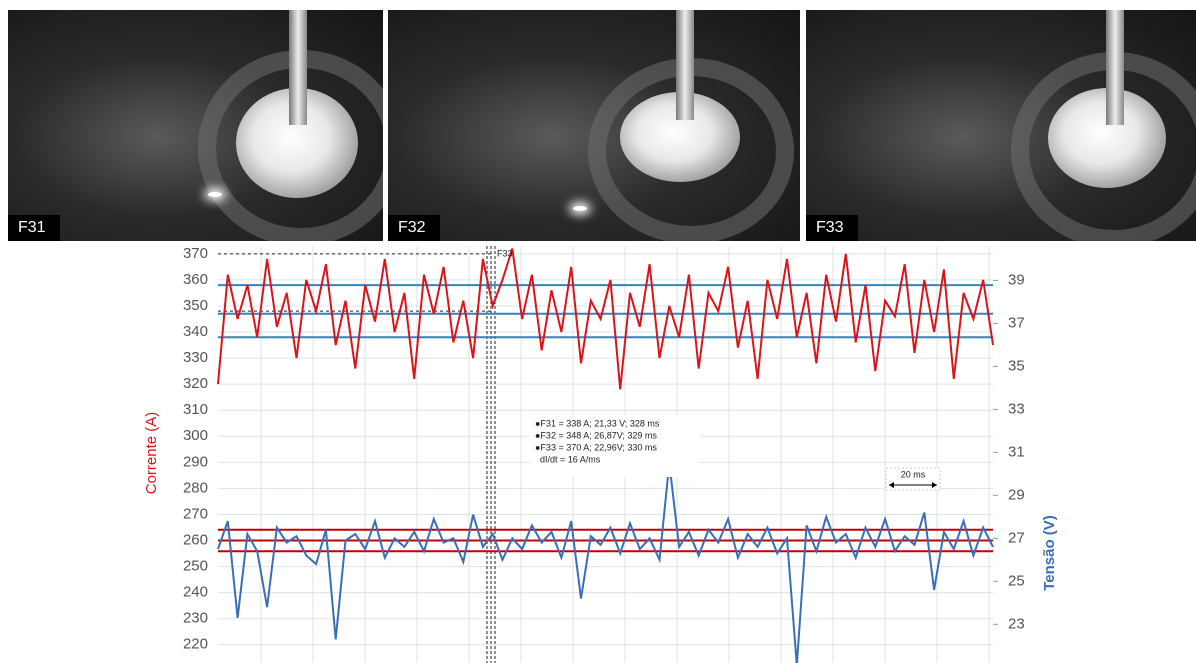  I want to click on y-tick-label: 310, so click(195, 409).